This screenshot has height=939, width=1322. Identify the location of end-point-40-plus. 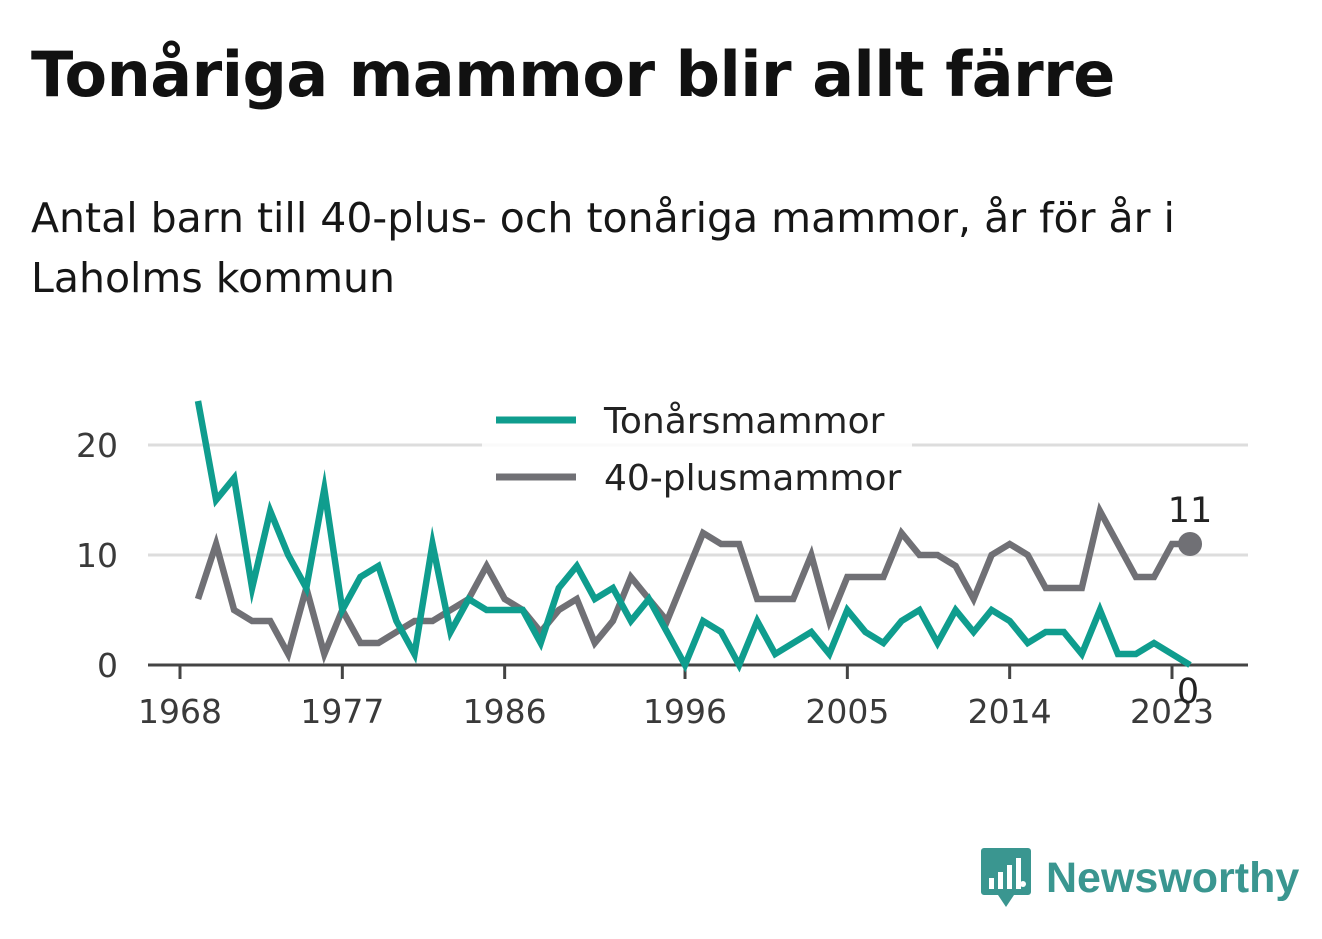
(1190, 544).